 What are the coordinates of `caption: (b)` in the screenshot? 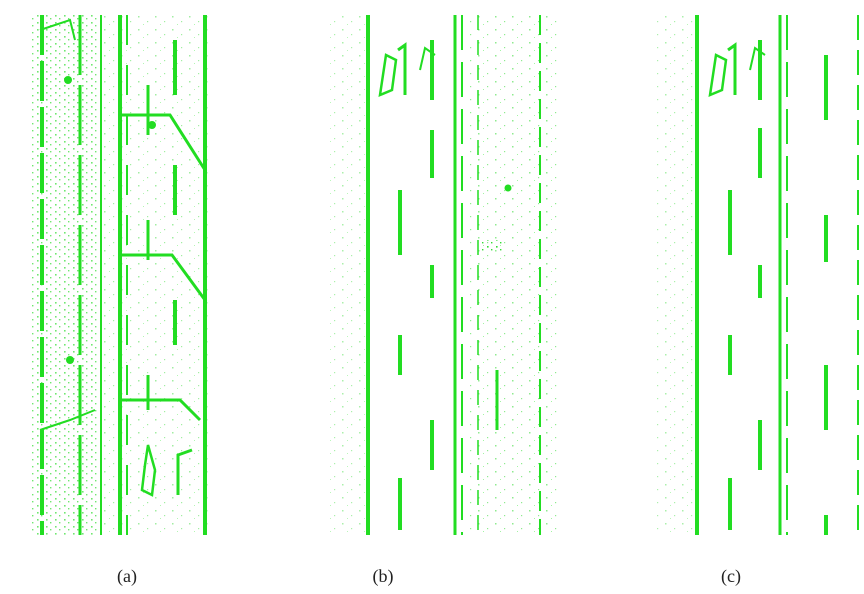 It's located at (383, 576).